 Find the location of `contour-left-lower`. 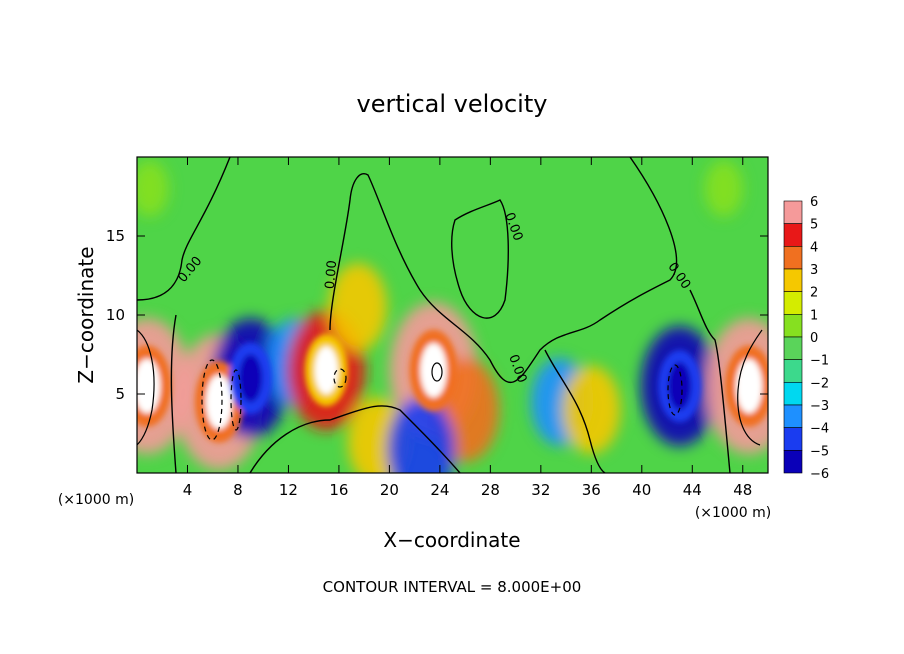

contour-left-lower is located at coordinates (173, 393).